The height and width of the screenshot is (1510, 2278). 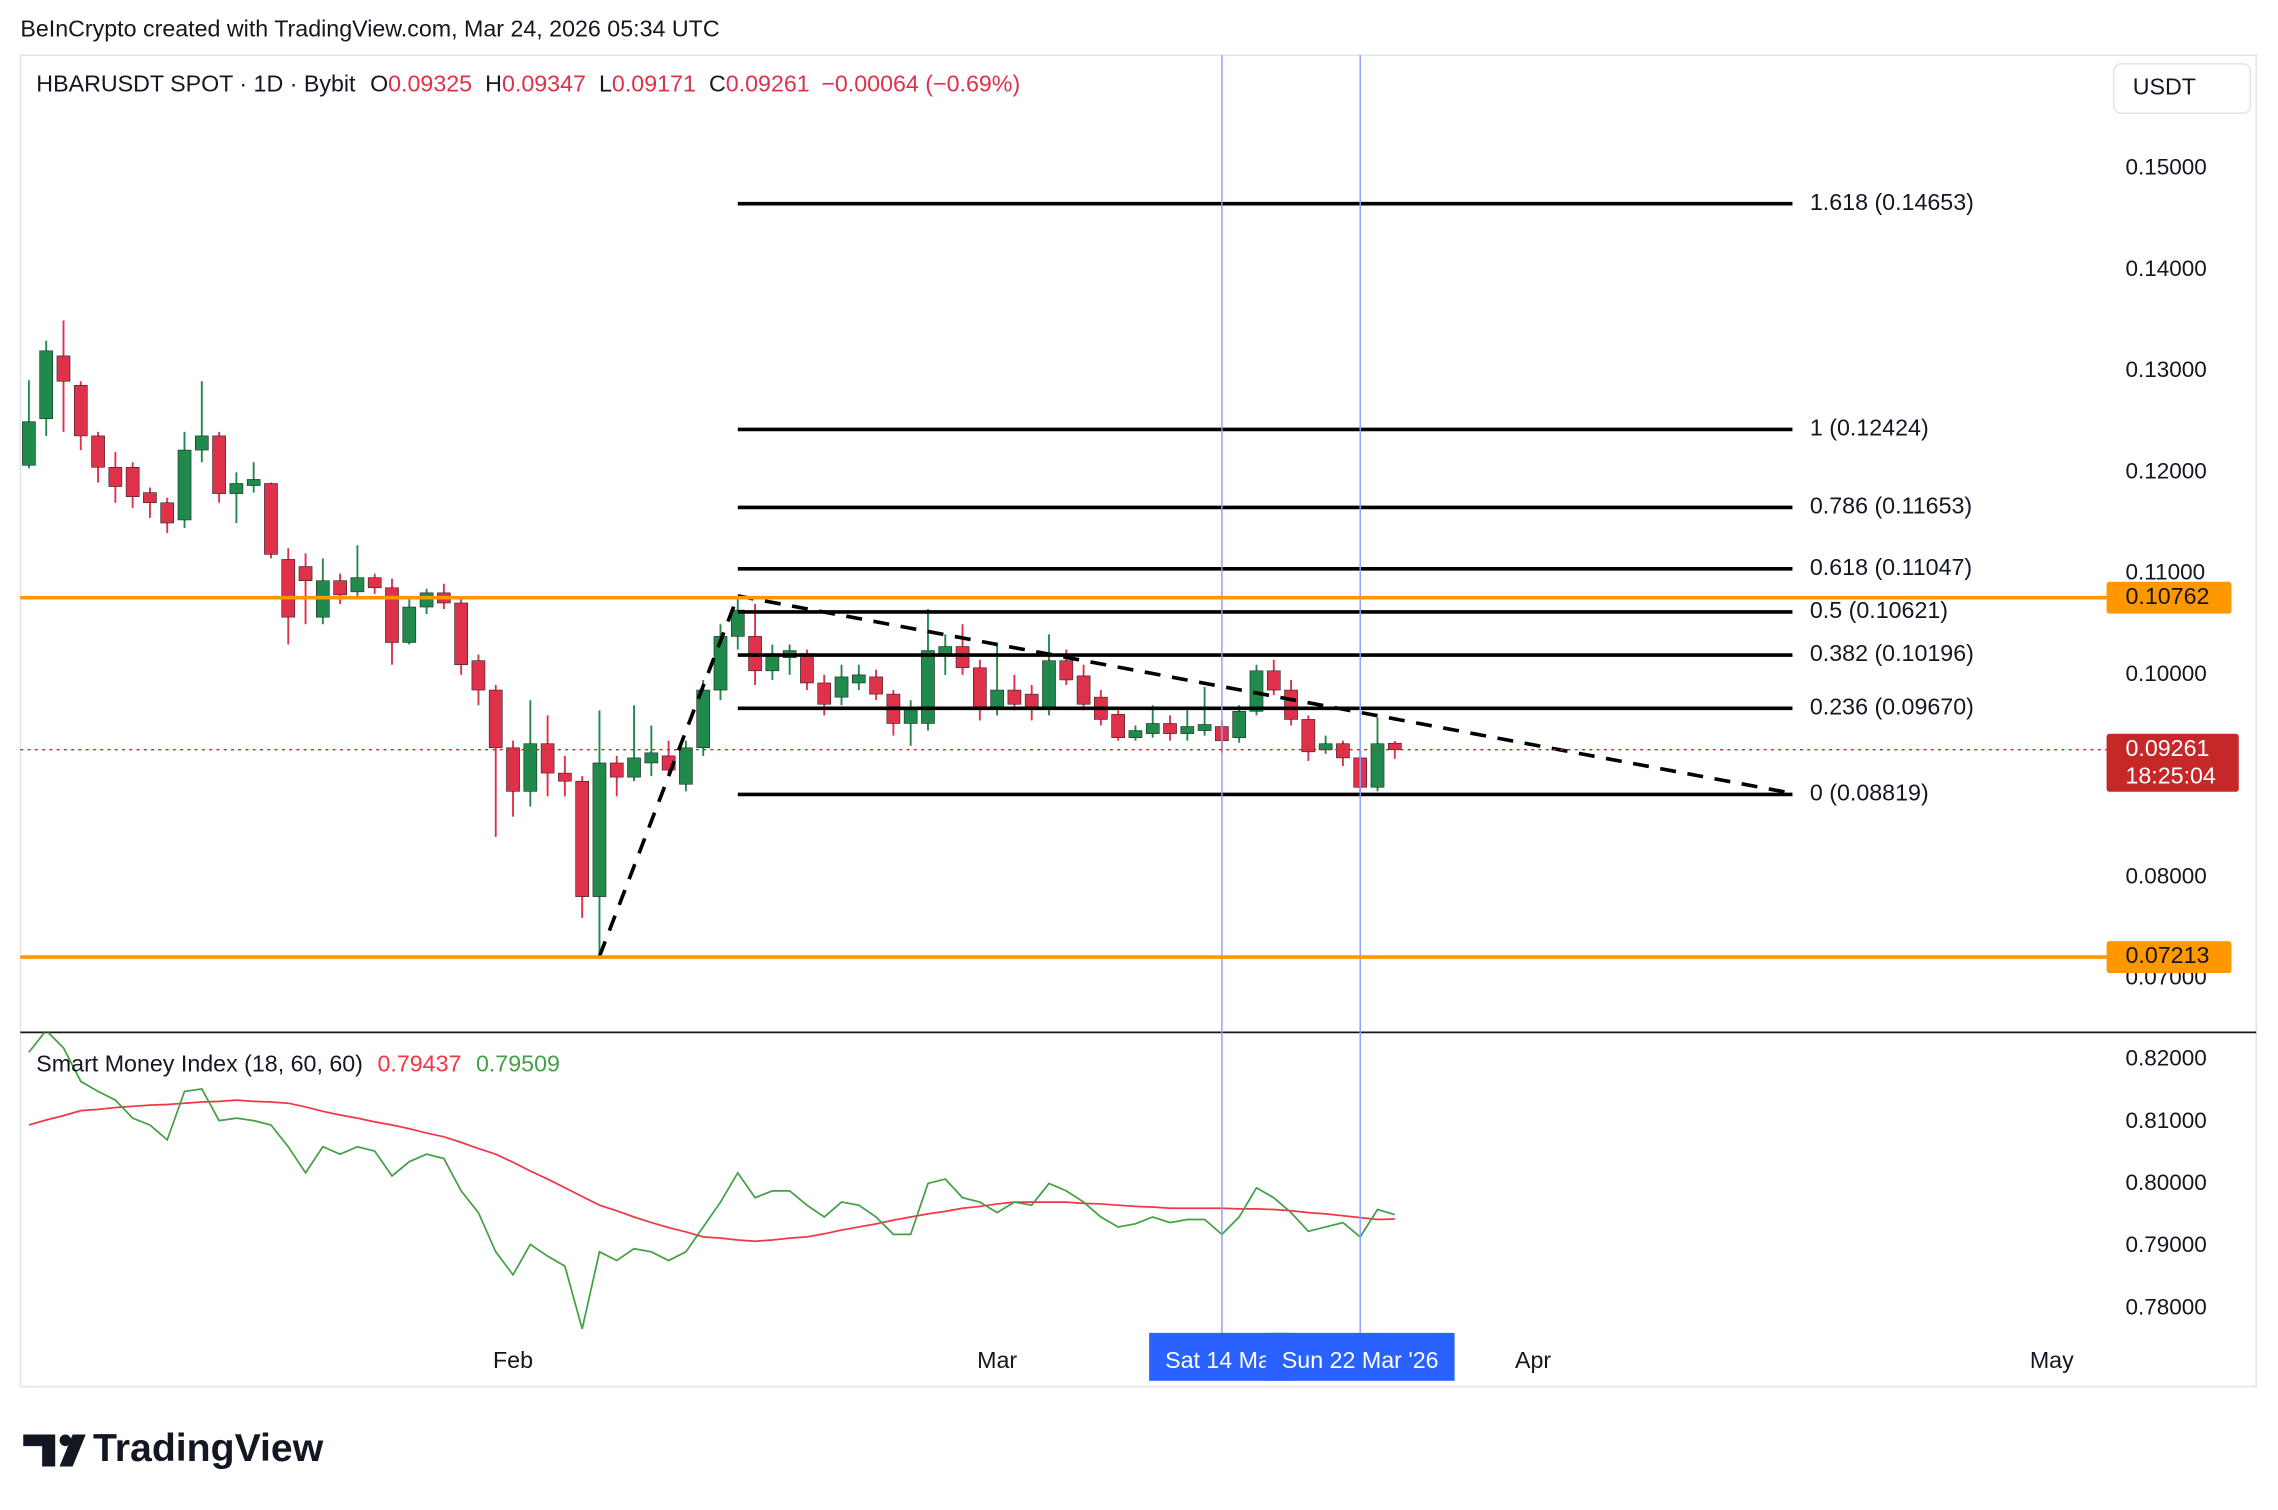 I want to click on legend-item: C, so click(x=717, y=84).